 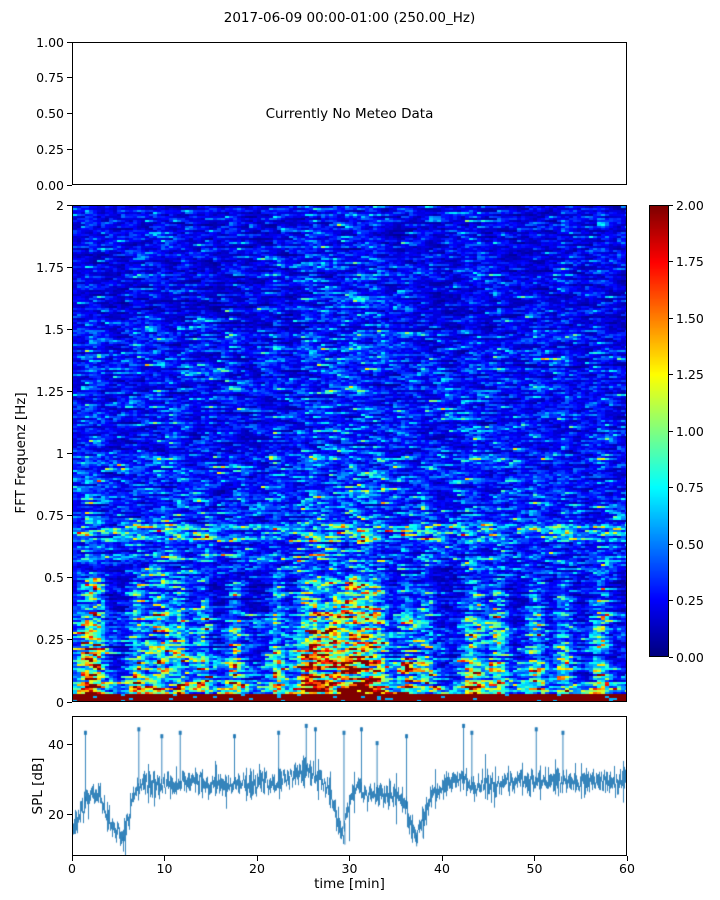 I want to click on y-tick-label: 0.5, so click(x=54, y=578).